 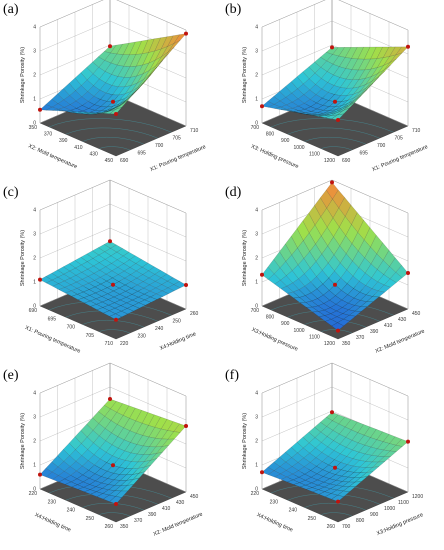 I want to click on x-tick-label: 1100, so click(x=314, y=154).